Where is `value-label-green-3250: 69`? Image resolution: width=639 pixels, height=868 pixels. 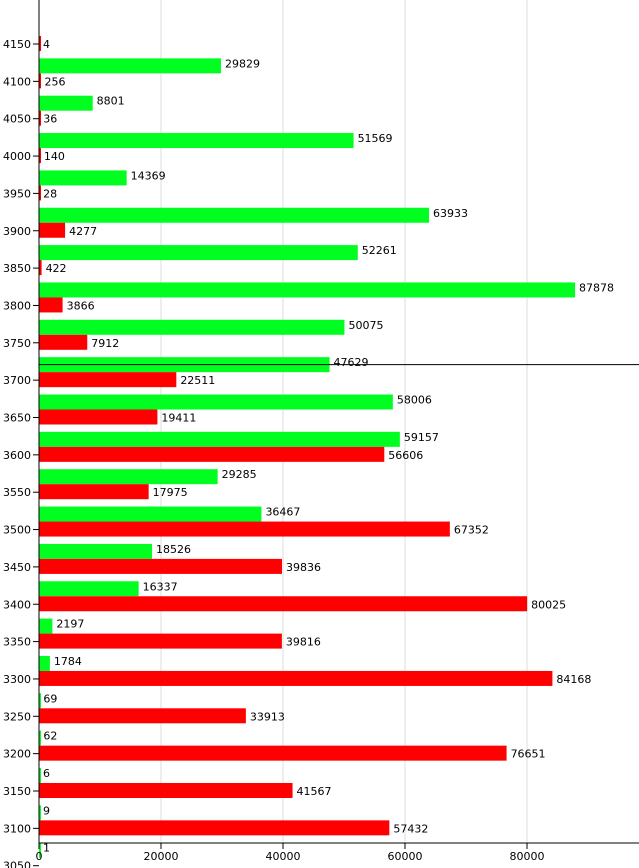
value-label-green-3250: 69 is located at coordinates (50, 698).